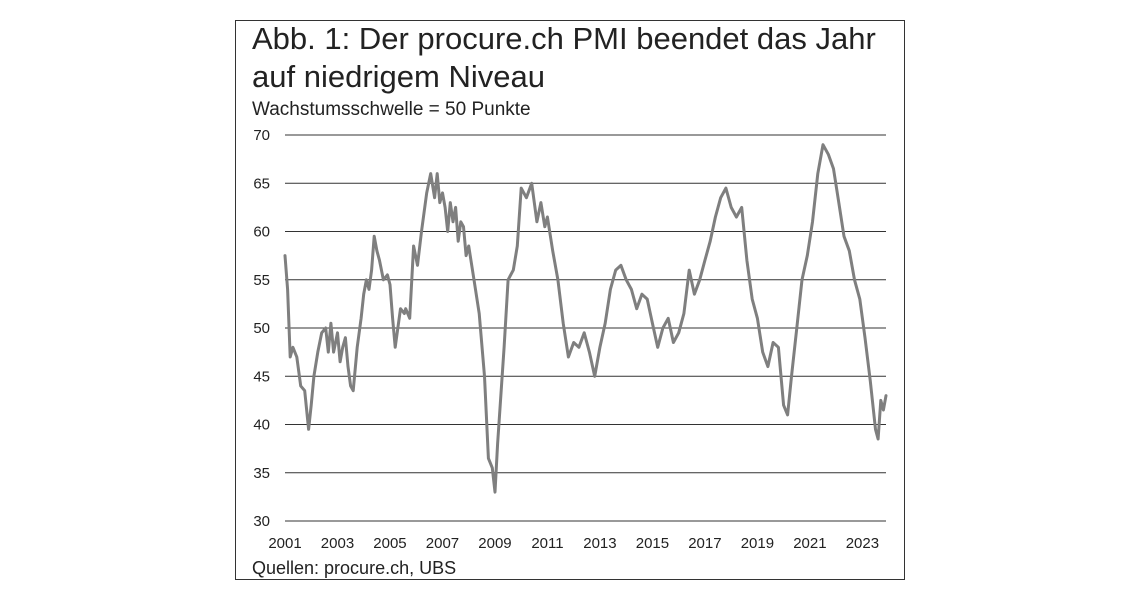 The width and height of the screenshot is (1140, 596). Describe the element at coordinates (261, 425) in the screenshot. I see `y-tick-label: 40` at that location.